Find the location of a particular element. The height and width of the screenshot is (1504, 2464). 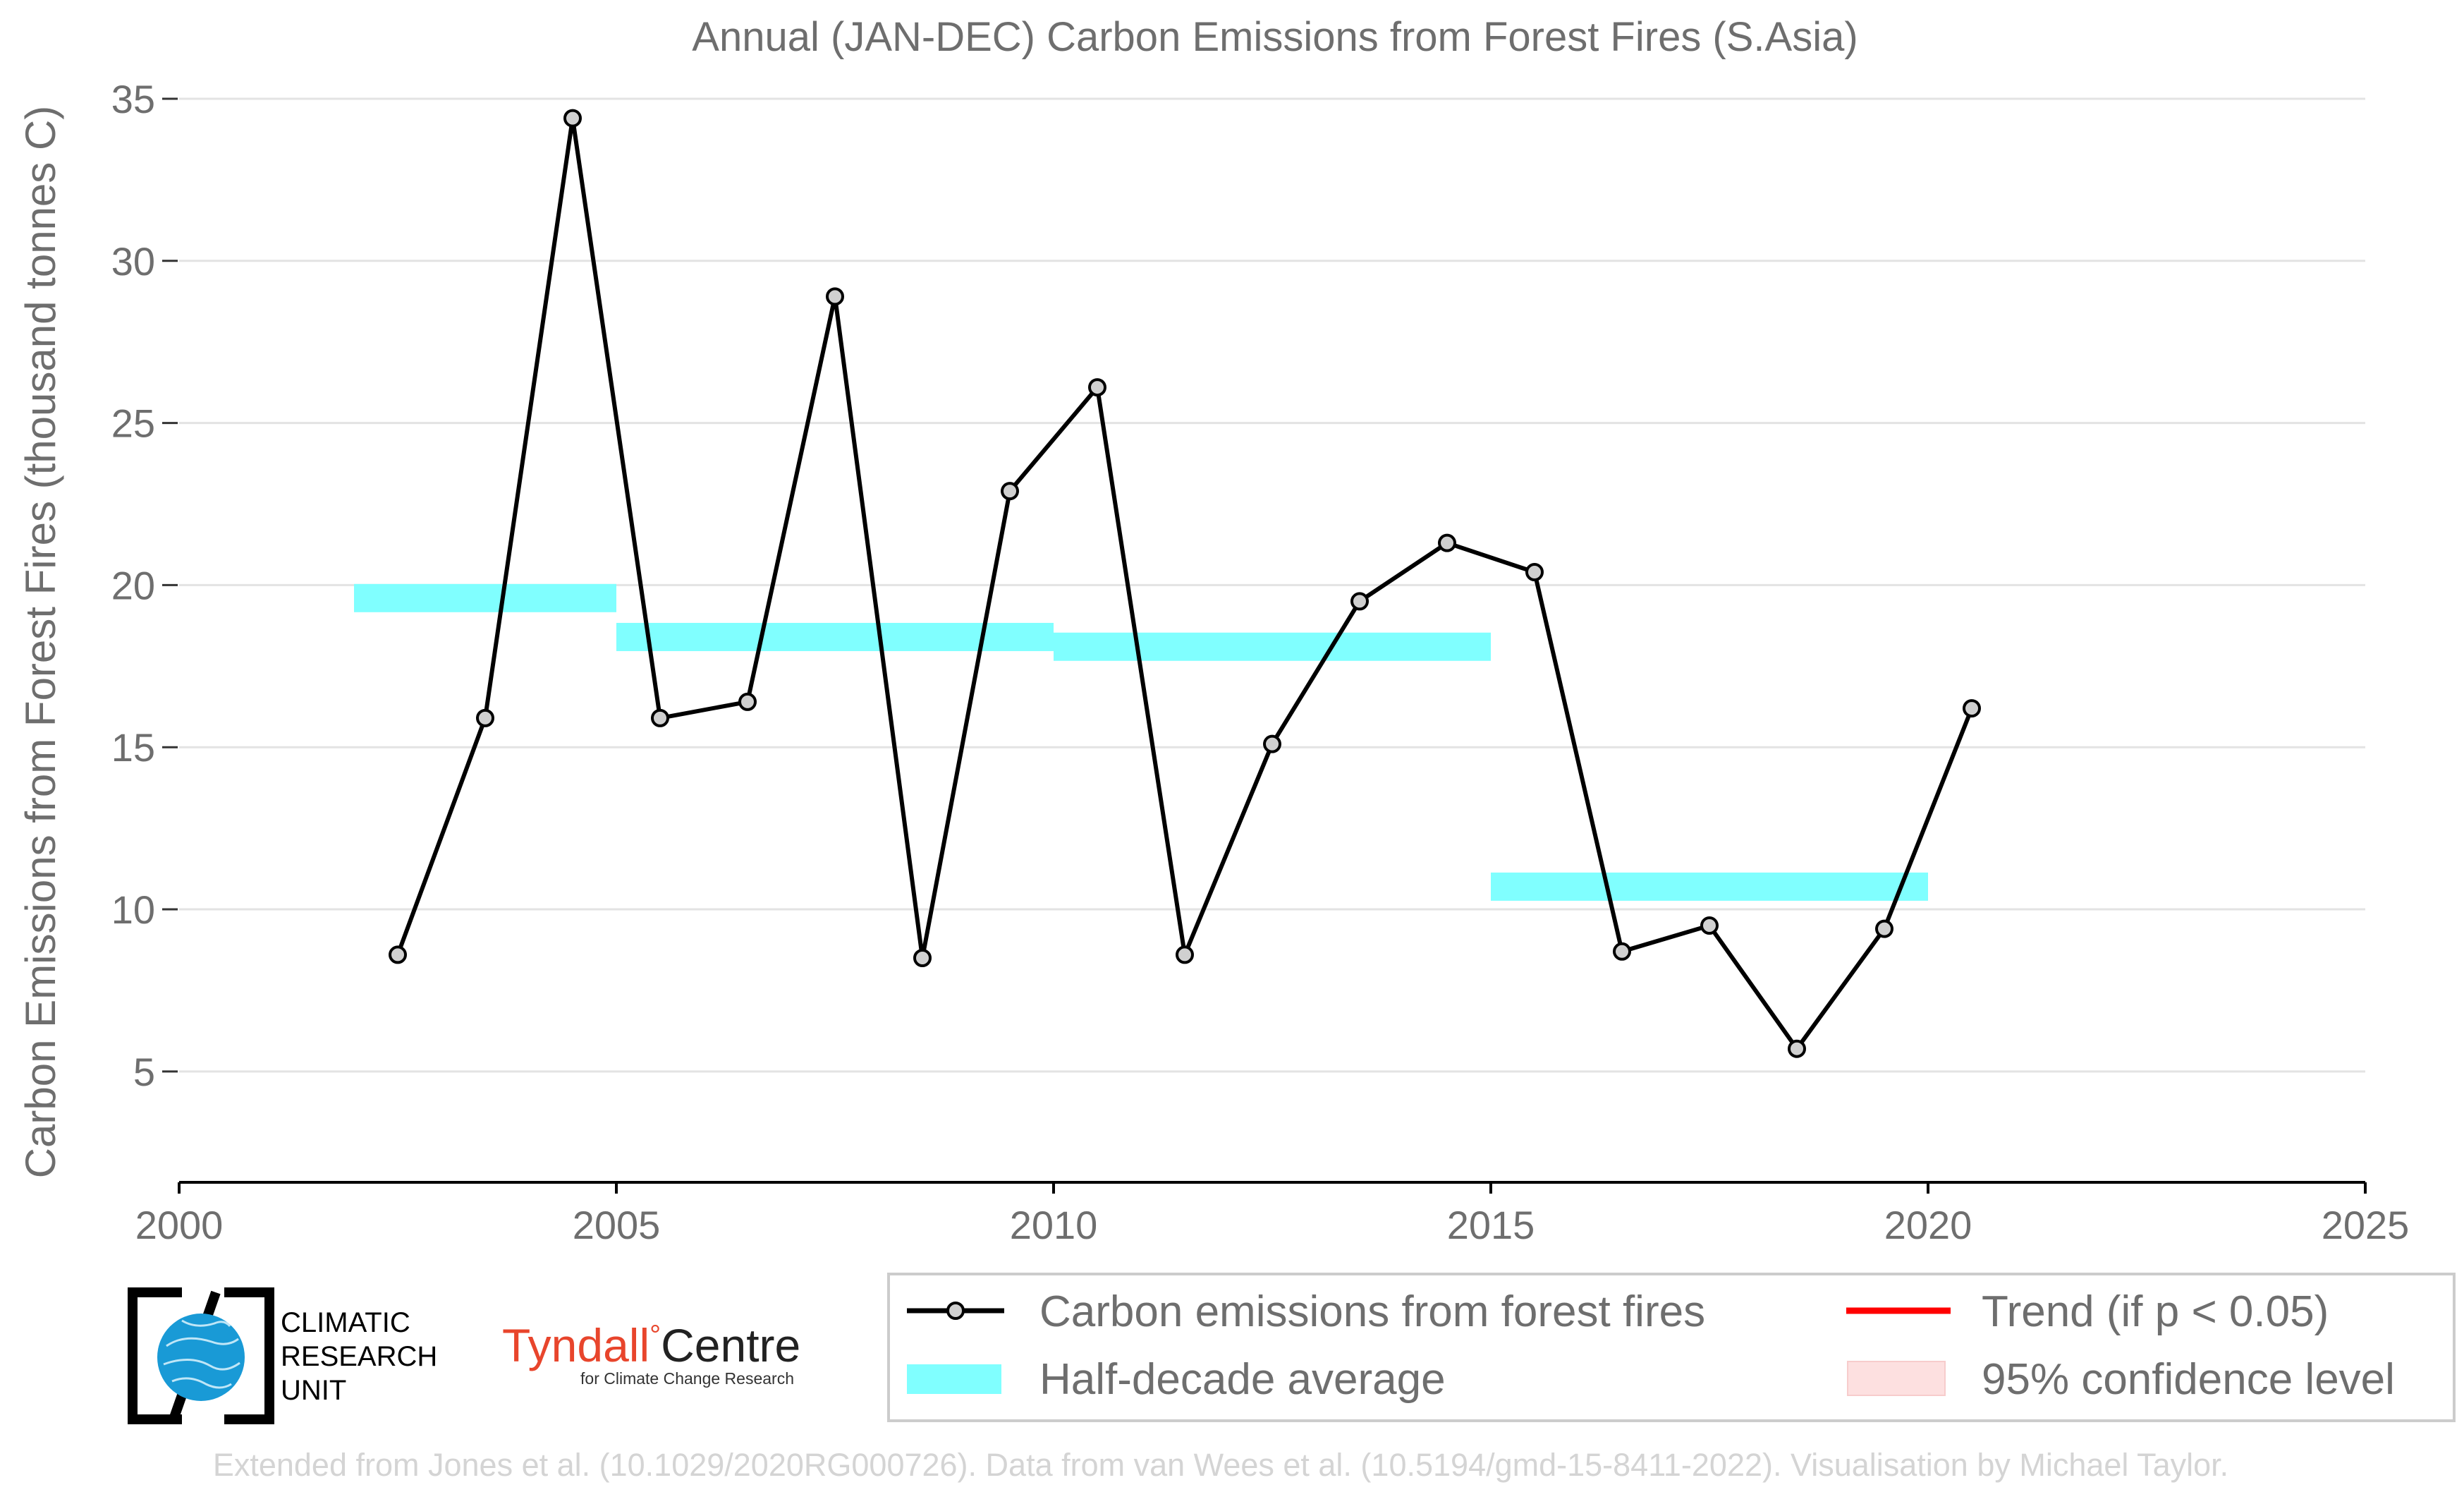

half-decade-average-bars is located at coordinates (1141, 742).